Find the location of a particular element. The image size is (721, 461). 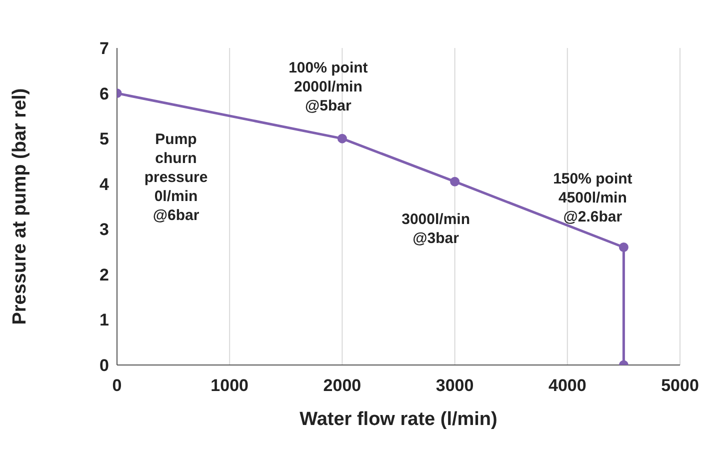

y-tick-label: 0 is located at coordinates (104, 366).